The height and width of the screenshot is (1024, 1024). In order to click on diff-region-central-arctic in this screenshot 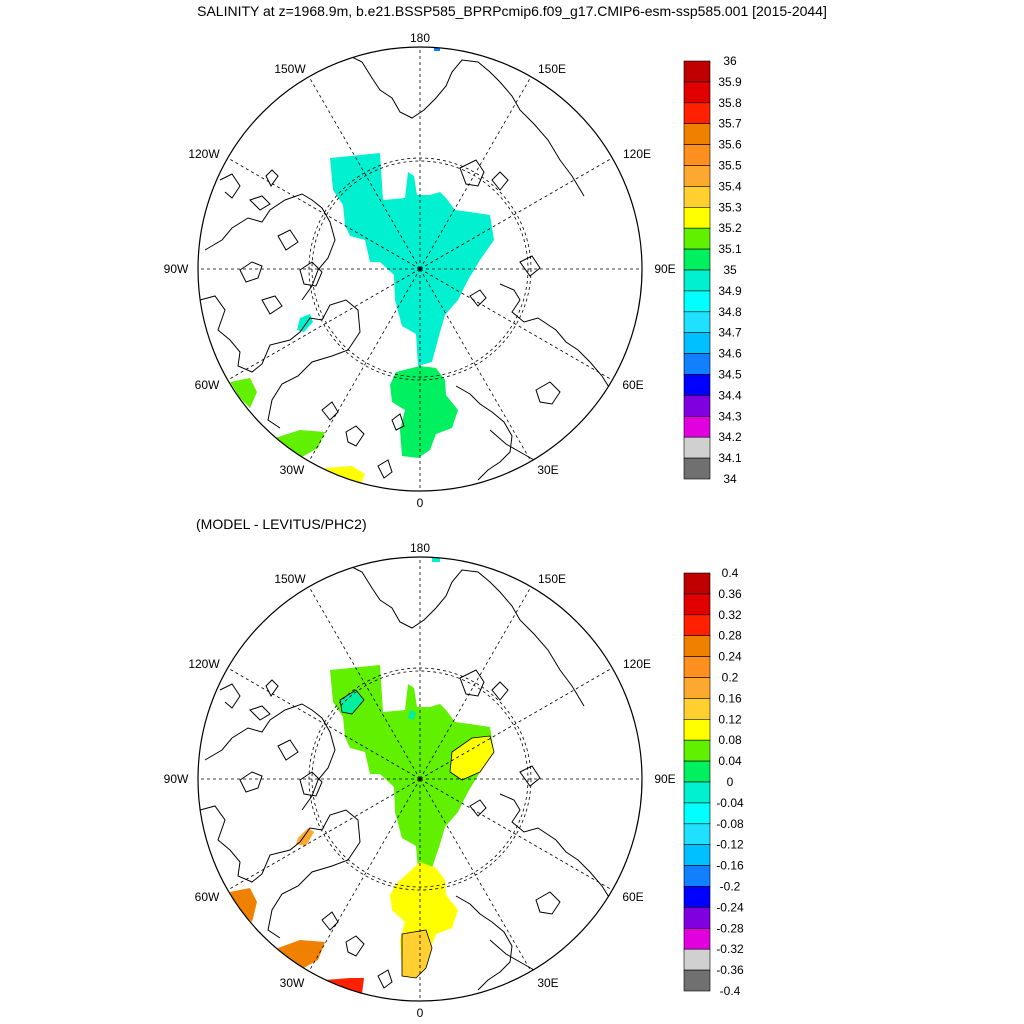, I will do `click(412, 767)`.